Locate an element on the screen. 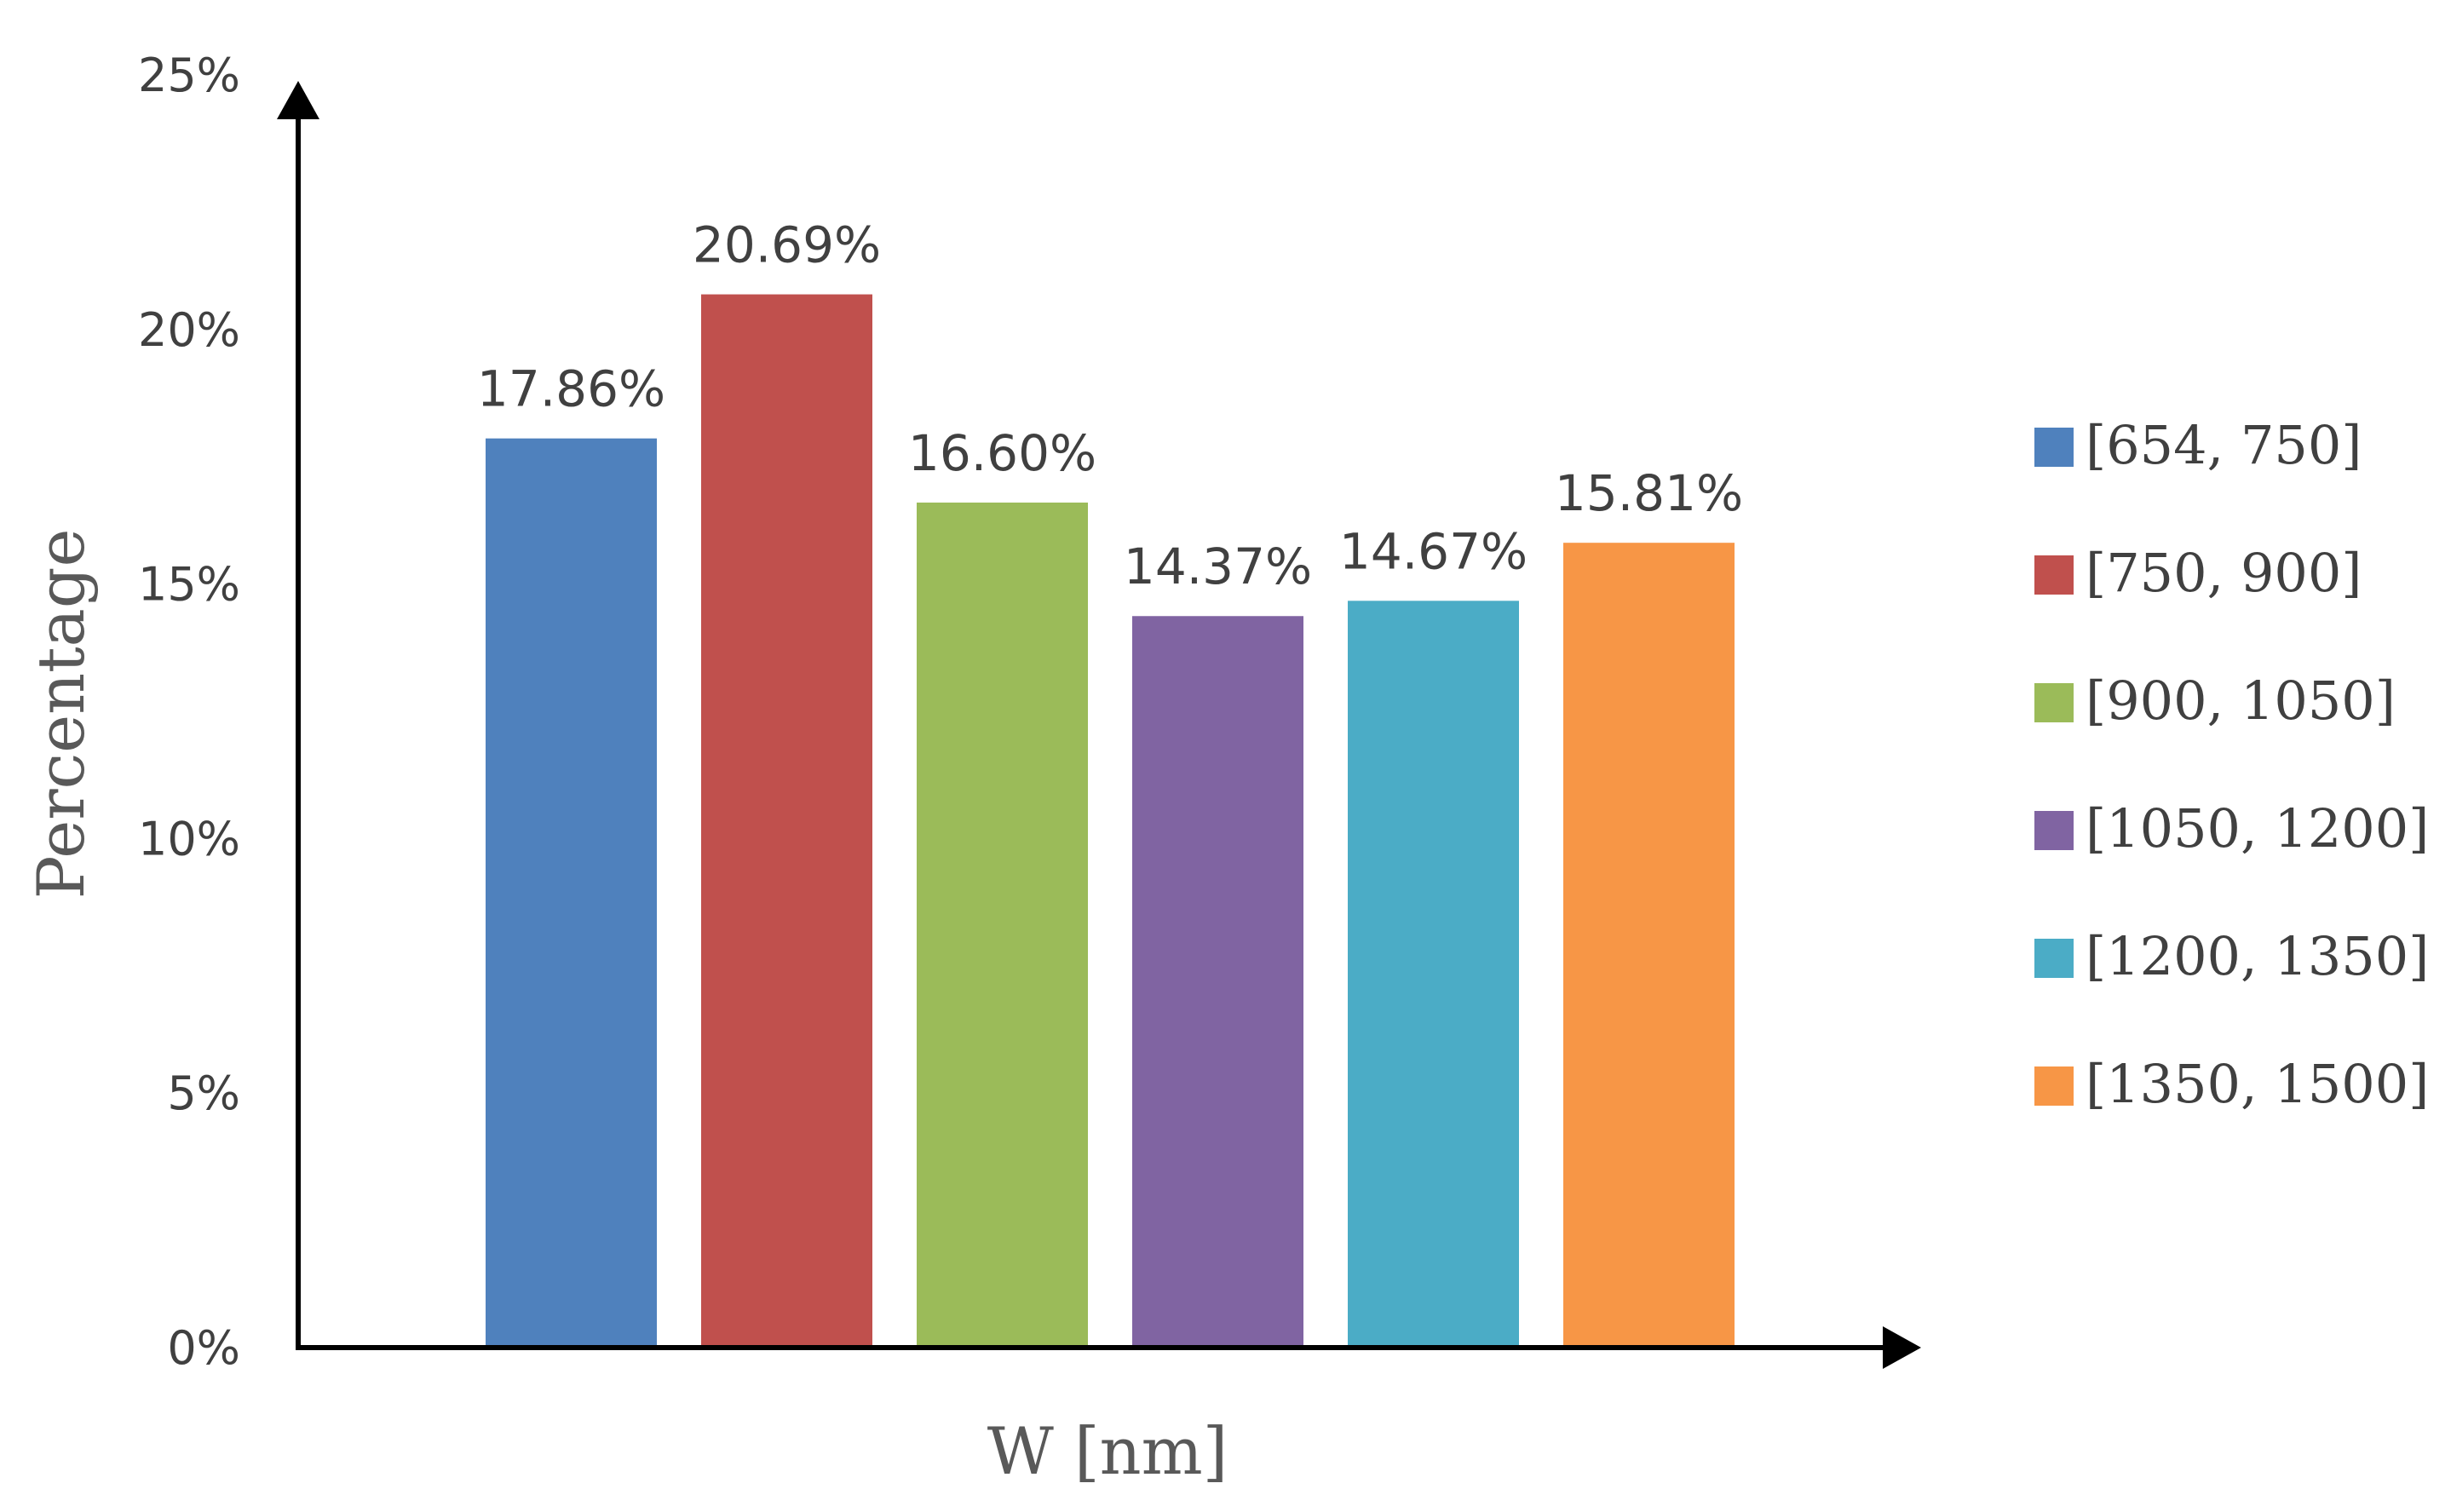 This screenshot has width=2451, height=1512. data-labels-group: 17.86% 20.69% 16.60% 14.37% 14.67% 15.81% is located at coordinates (1110, 406).